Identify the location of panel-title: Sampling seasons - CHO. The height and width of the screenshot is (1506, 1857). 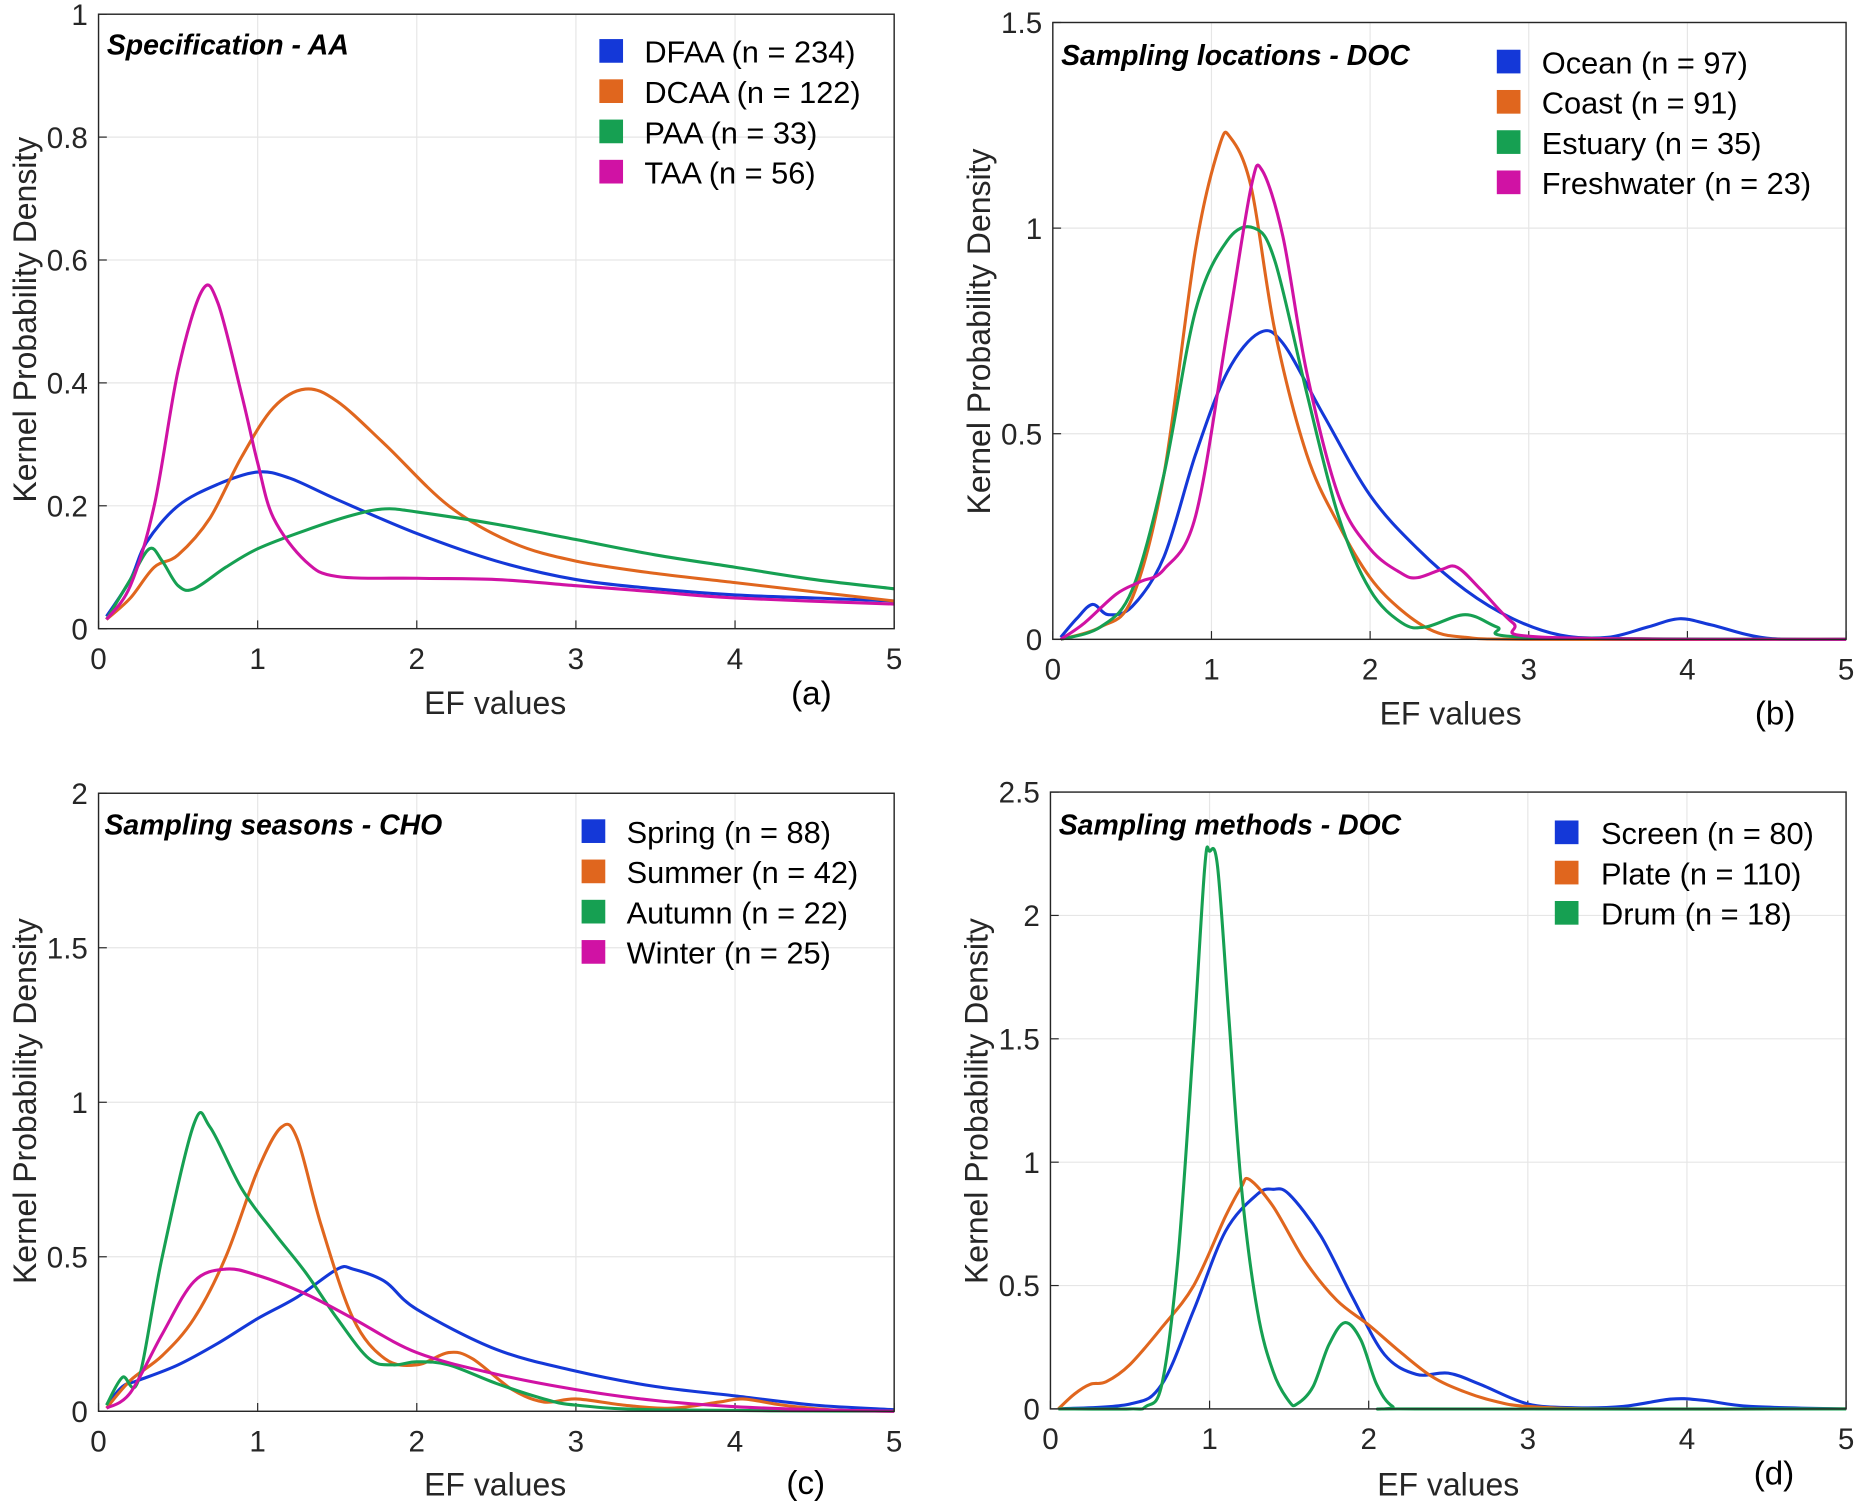
(273, 826).